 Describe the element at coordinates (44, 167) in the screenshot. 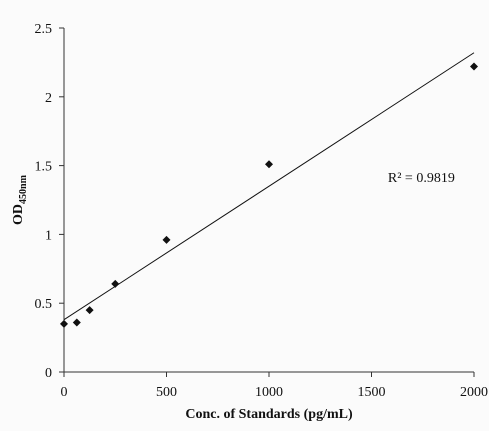

I see `y-tick-label: 1.5` at that location.